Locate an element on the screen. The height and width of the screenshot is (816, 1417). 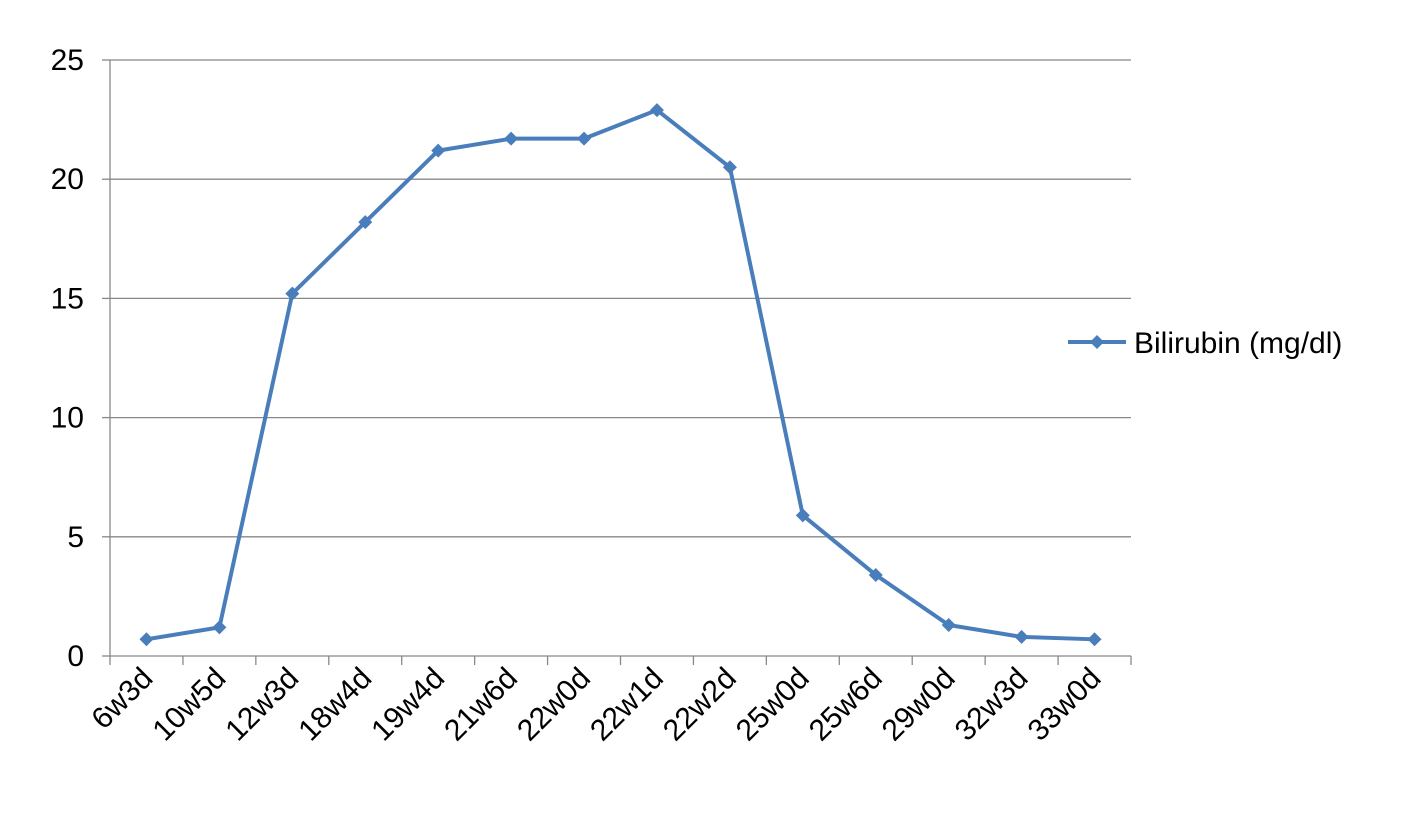
x-tick-label: 22w2d is located at coordinates (700, 705).